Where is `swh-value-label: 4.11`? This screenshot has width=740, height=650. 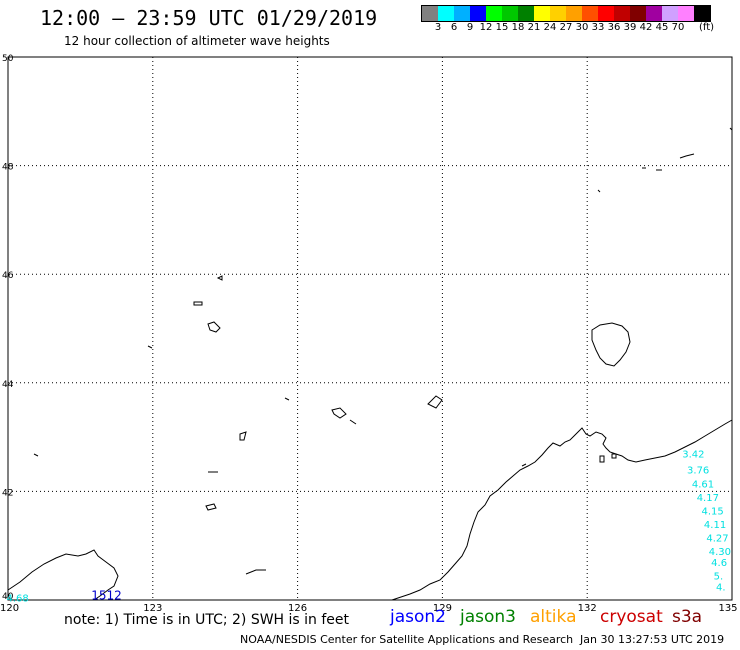 swh-value-label: 4.11 is located at coordinates (715, 525).